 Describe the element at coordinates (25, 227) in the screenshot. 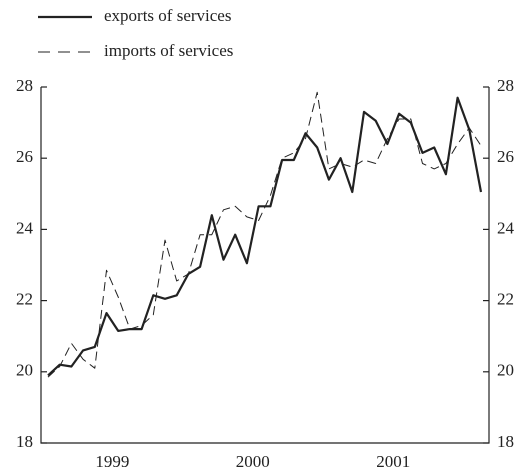

I see `y-tick-label: 24` at that location.